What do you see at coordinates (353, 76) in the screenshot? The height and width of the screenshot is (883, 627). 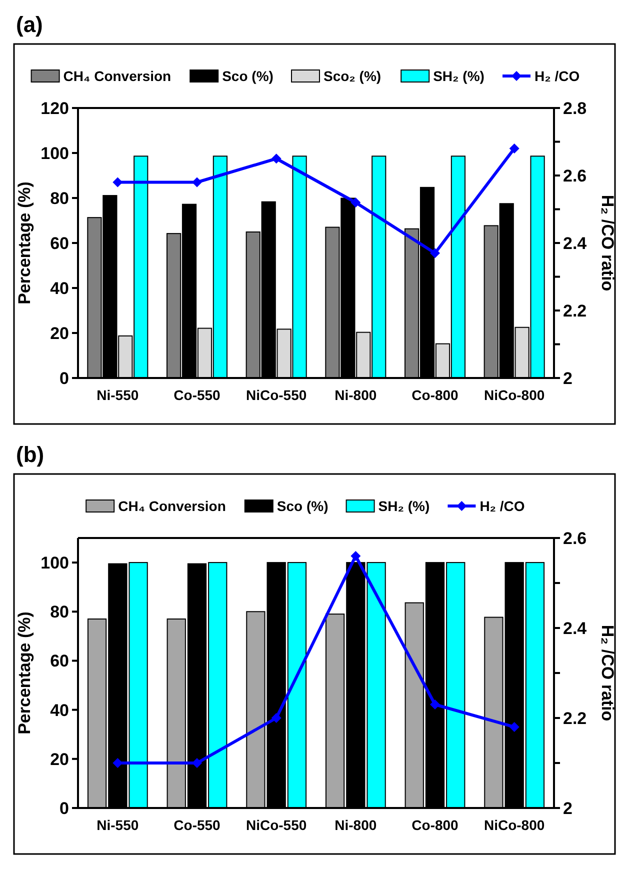 I see `legend-label: Sco₂ (%)` at bounding box center [353, 76].